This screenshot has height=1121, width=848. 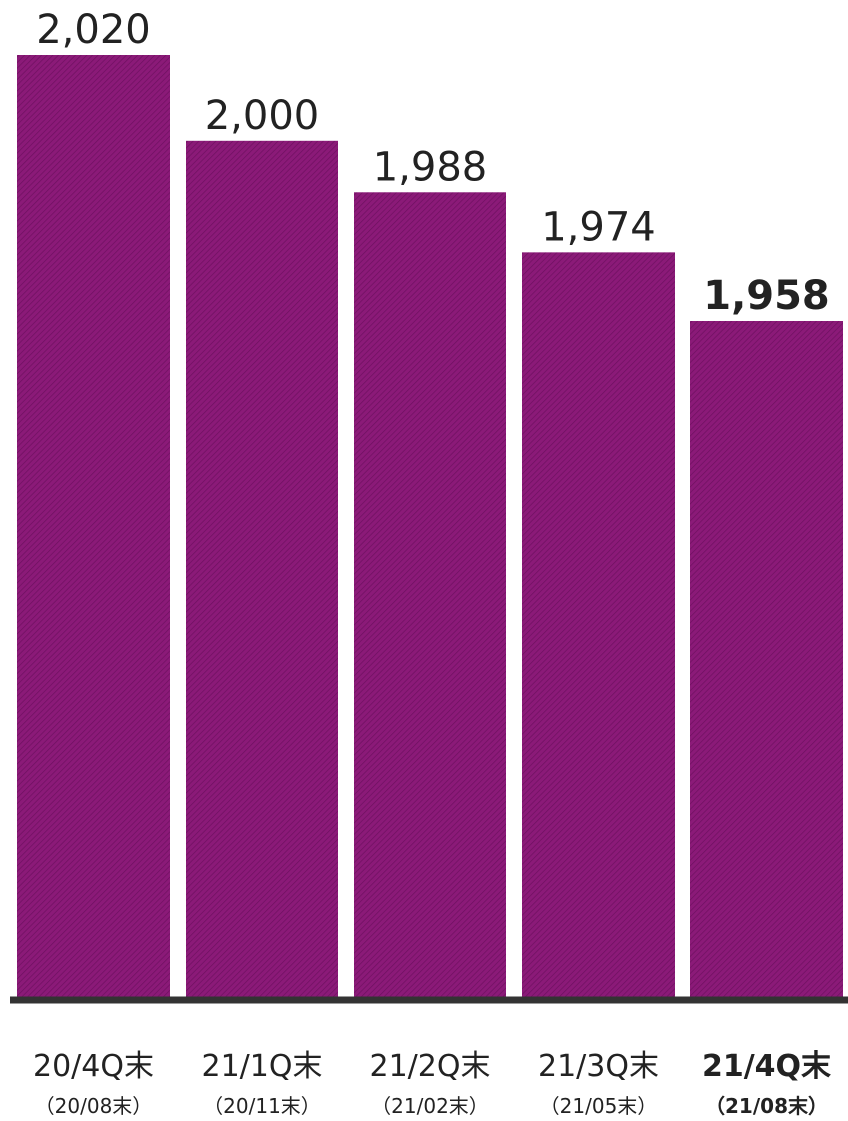 I want to click on category-label-5: 21/4Q末, so click(x=766, y=1066).